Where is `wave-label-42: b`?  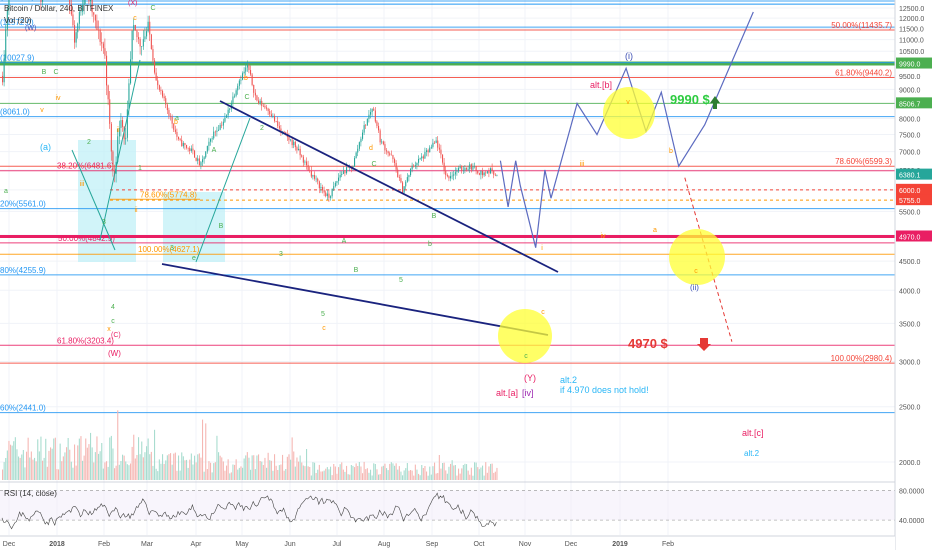 wave-label-42: b is located at coordinates (430, 244).